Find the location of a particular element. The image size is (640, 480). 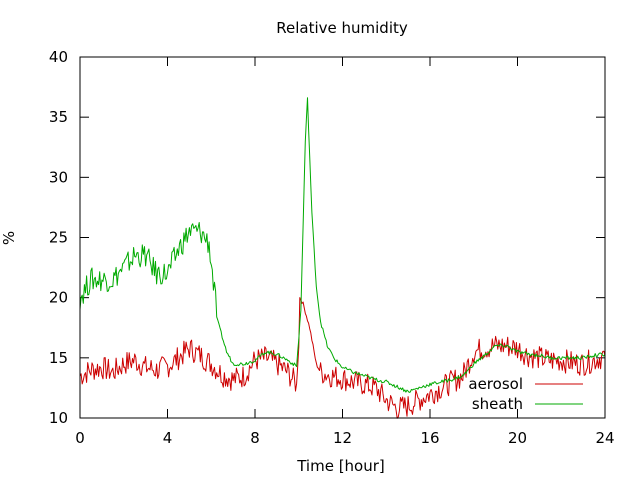

y-tick-label: 30 is located at coordinates (58, 177).